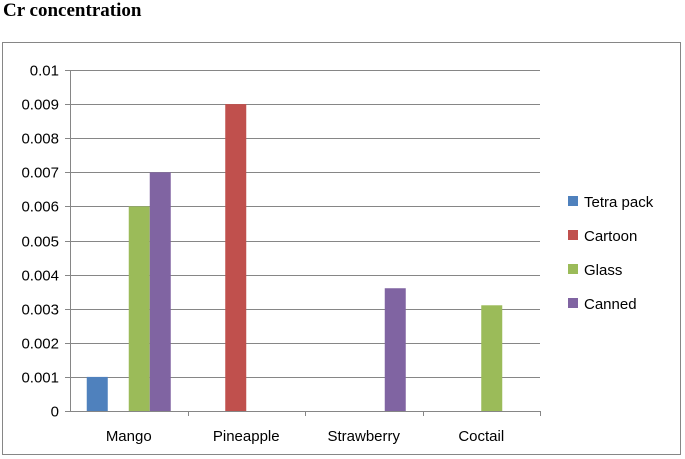 Image resolution: width=685 pixels, height=459 pixels. Describe the element at coordinates (55, 412) in the screenshot. I see `y-tick-label: 0` at that location.